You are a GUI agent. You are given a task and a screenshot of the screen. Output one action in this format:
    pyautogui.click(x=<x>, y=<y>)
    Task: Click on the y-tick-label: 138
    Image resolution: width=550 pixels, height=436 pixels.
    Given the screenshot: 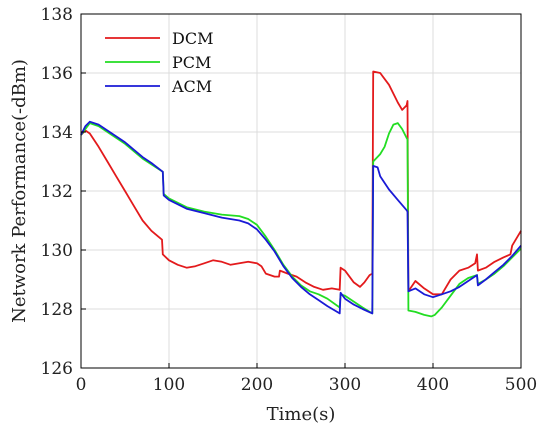 What is the action you would take?
    pyautogui.click(x=57, y=15)
    